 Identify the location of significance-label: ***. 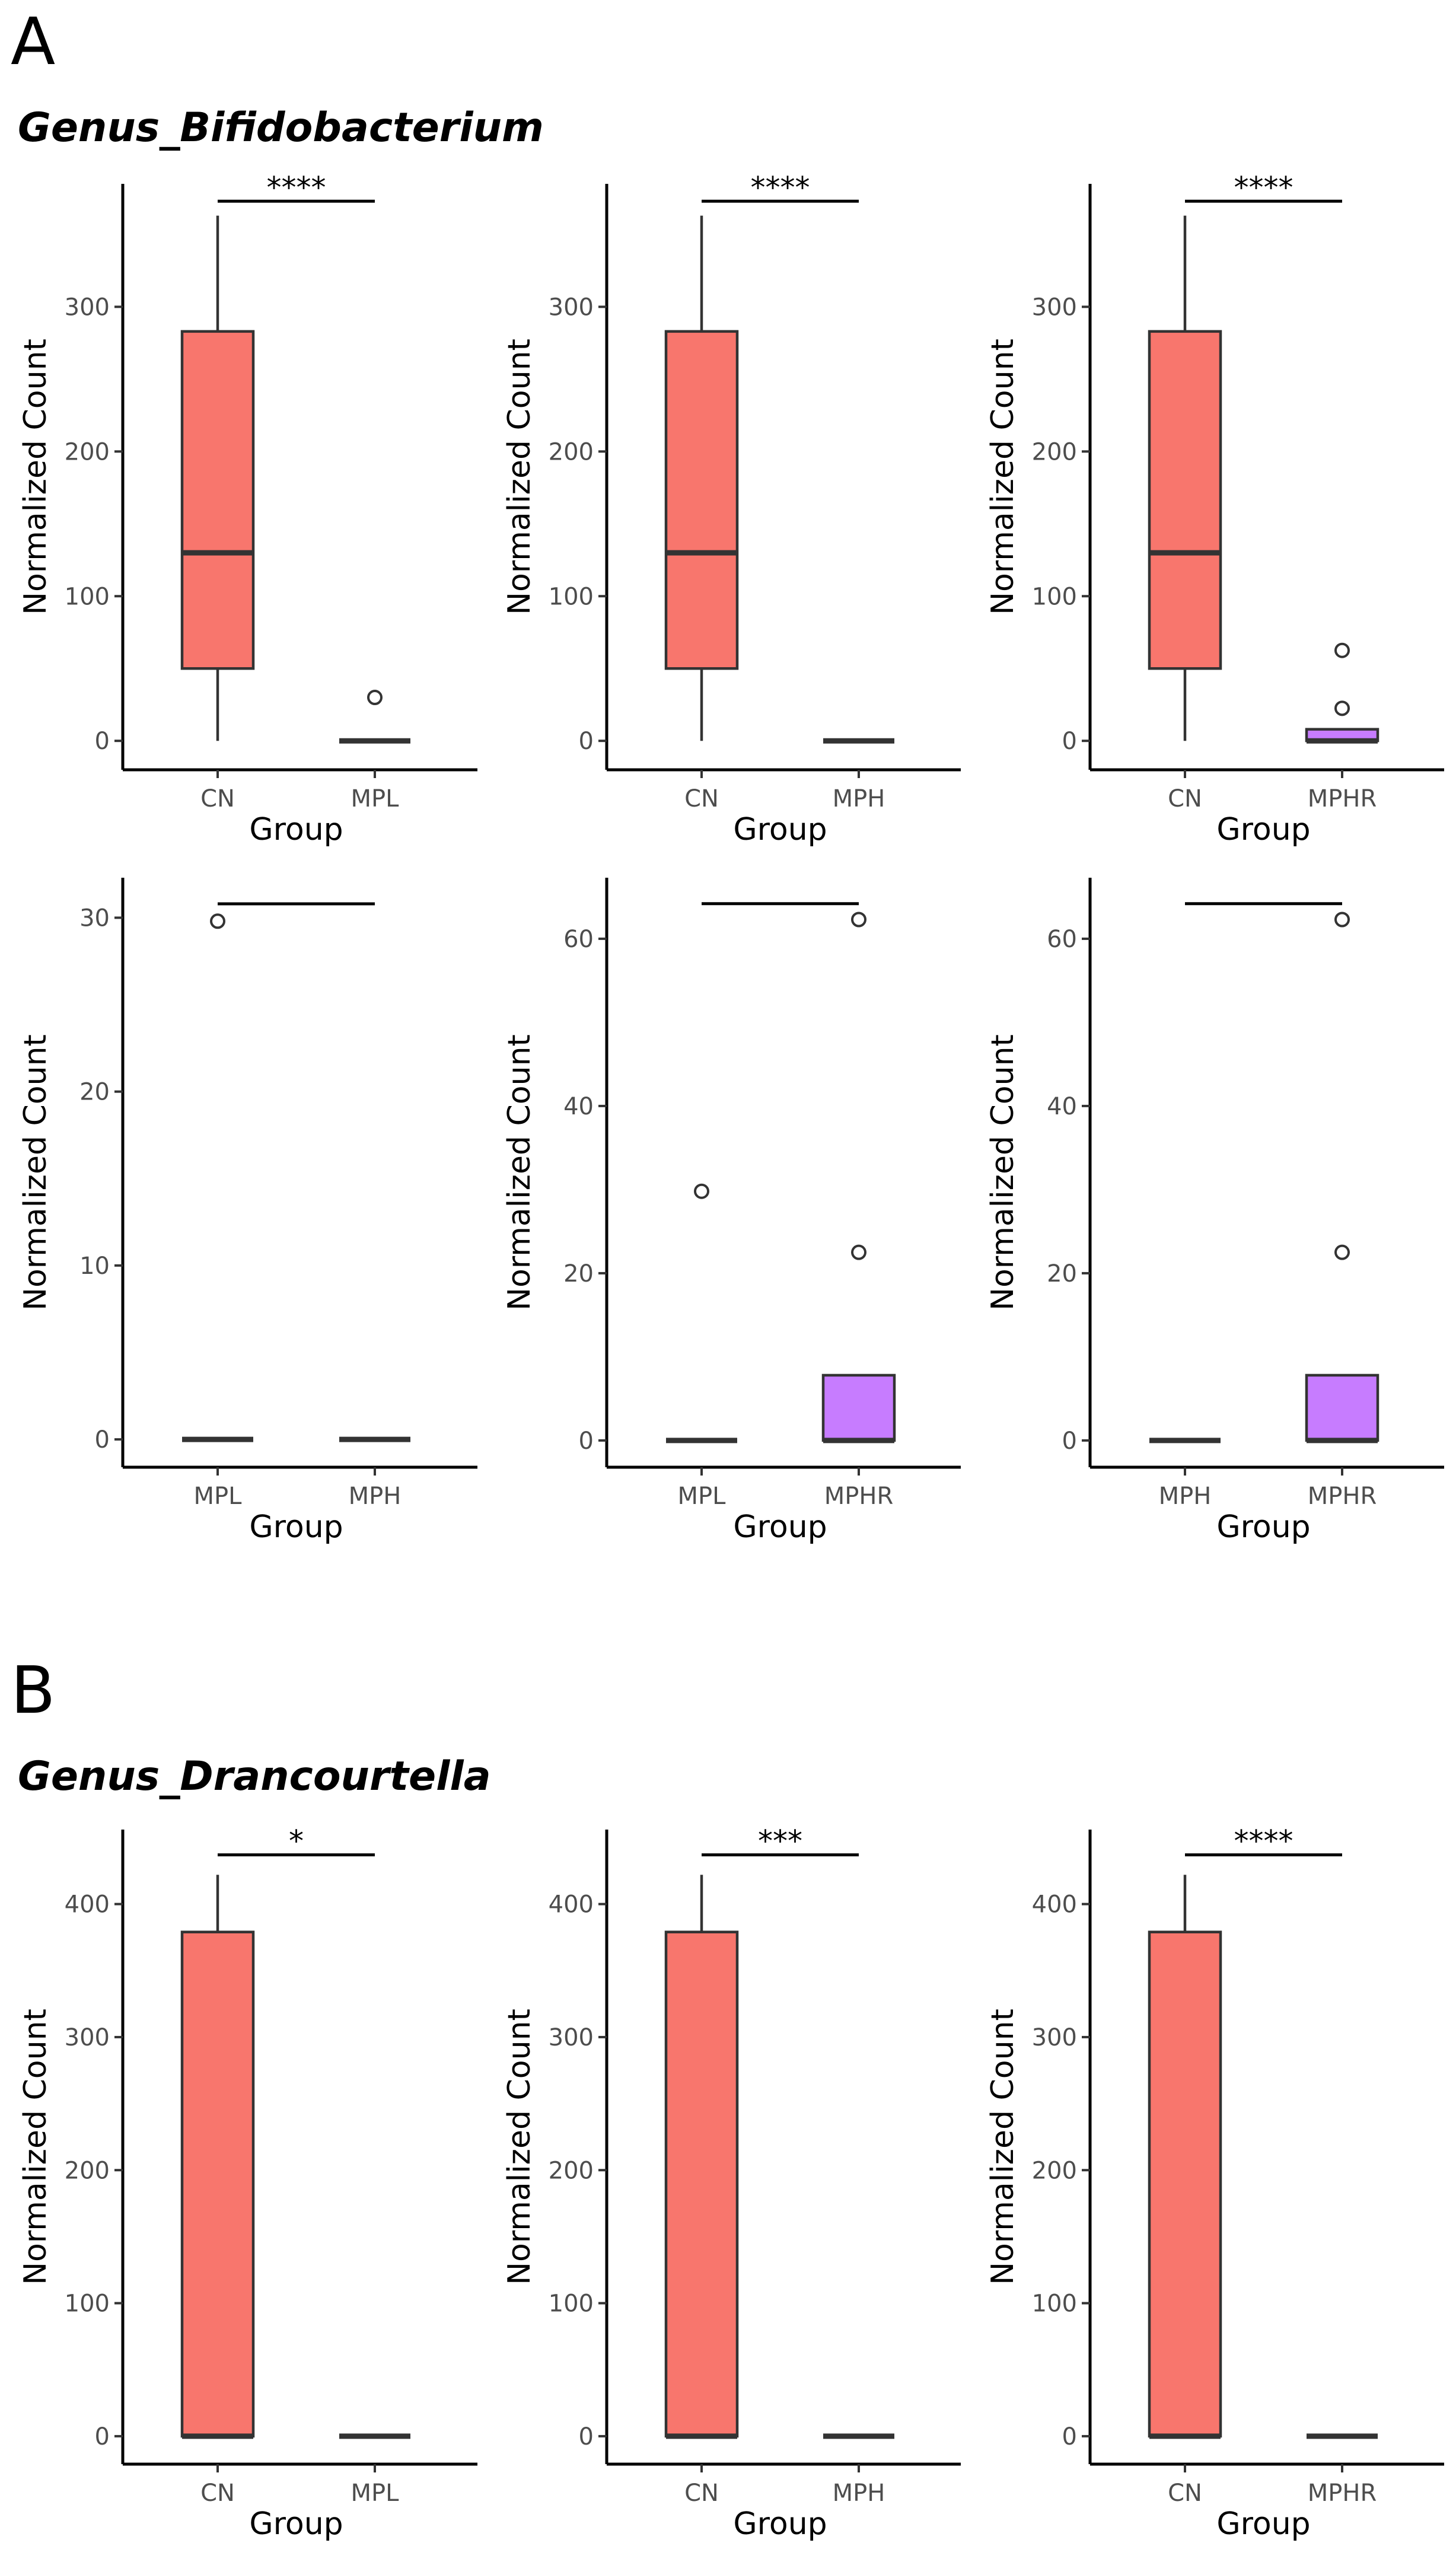
(780, 1842).